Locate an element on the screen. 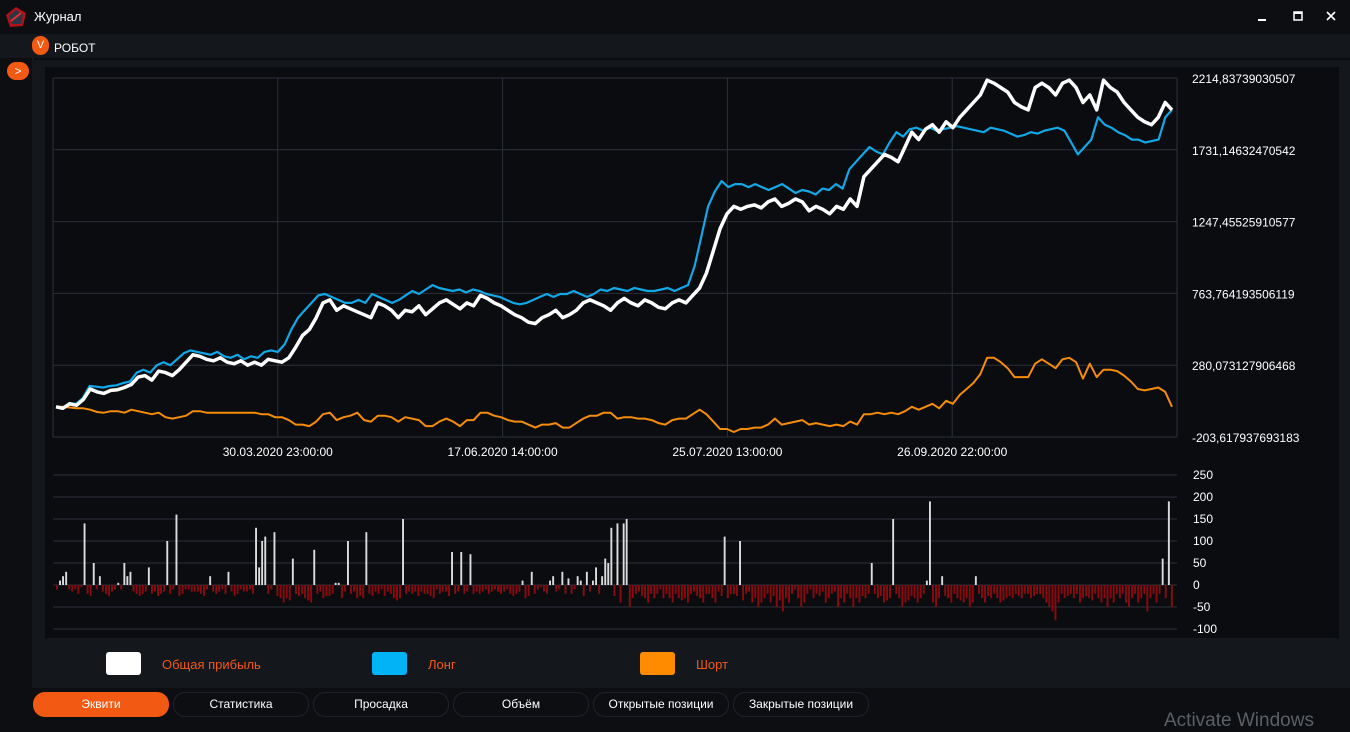  tab-volume: Объём is located at coordinates (521, 704).